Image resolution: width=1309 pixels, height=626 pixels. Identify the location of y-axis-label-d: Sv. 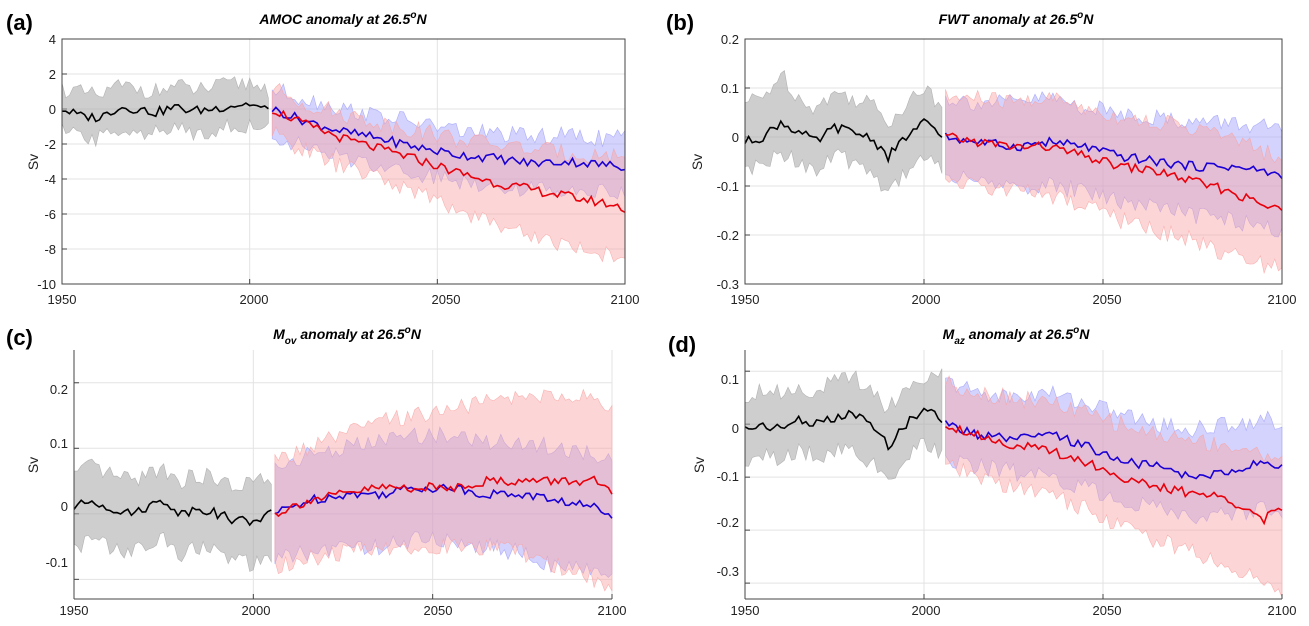
(699, 465).